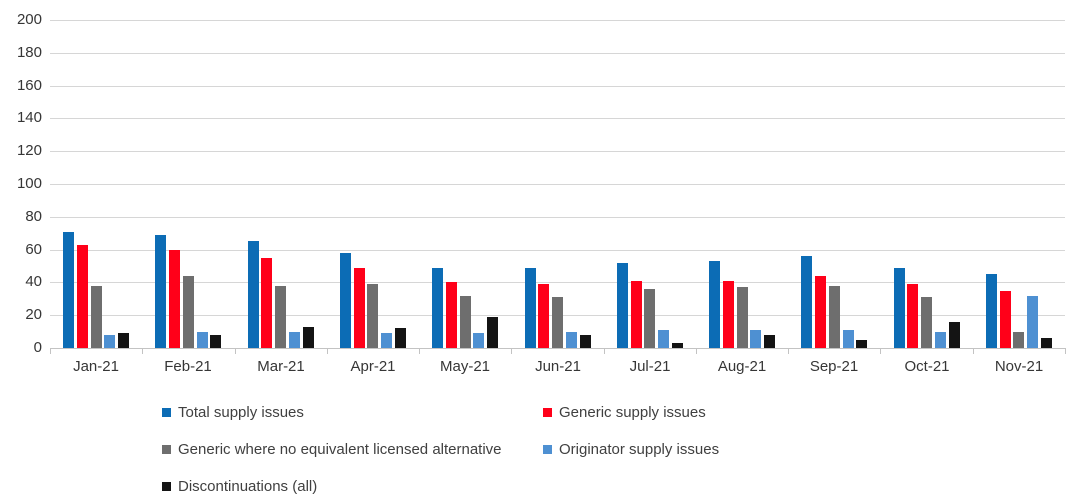 Image resolution: width=1069 pixels, height=499 pixels. I want to click on y-axis-label: 80, so click(33, 216).